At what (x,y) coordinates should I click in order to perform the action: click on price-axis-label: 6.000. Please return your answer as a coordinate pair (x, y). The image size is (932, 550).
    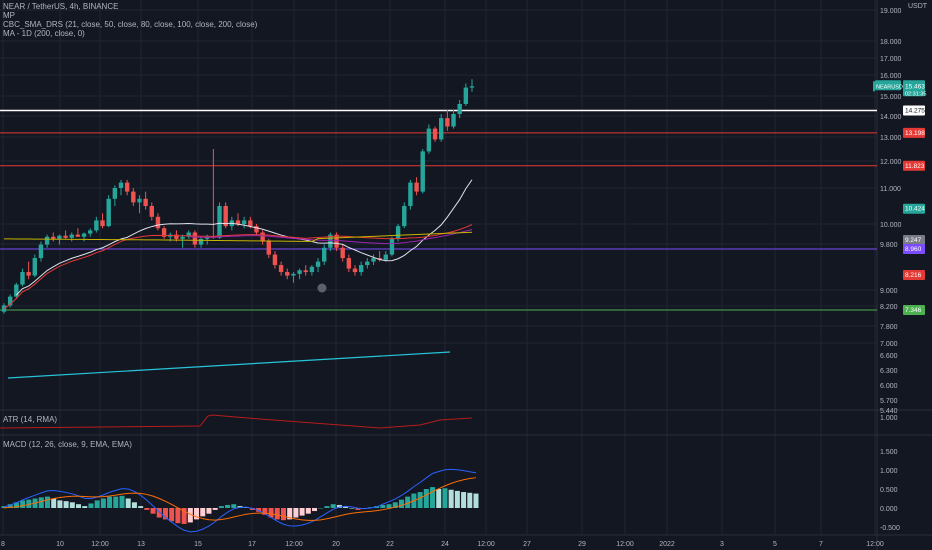
    Looking at the image, I should click on (889, 386).